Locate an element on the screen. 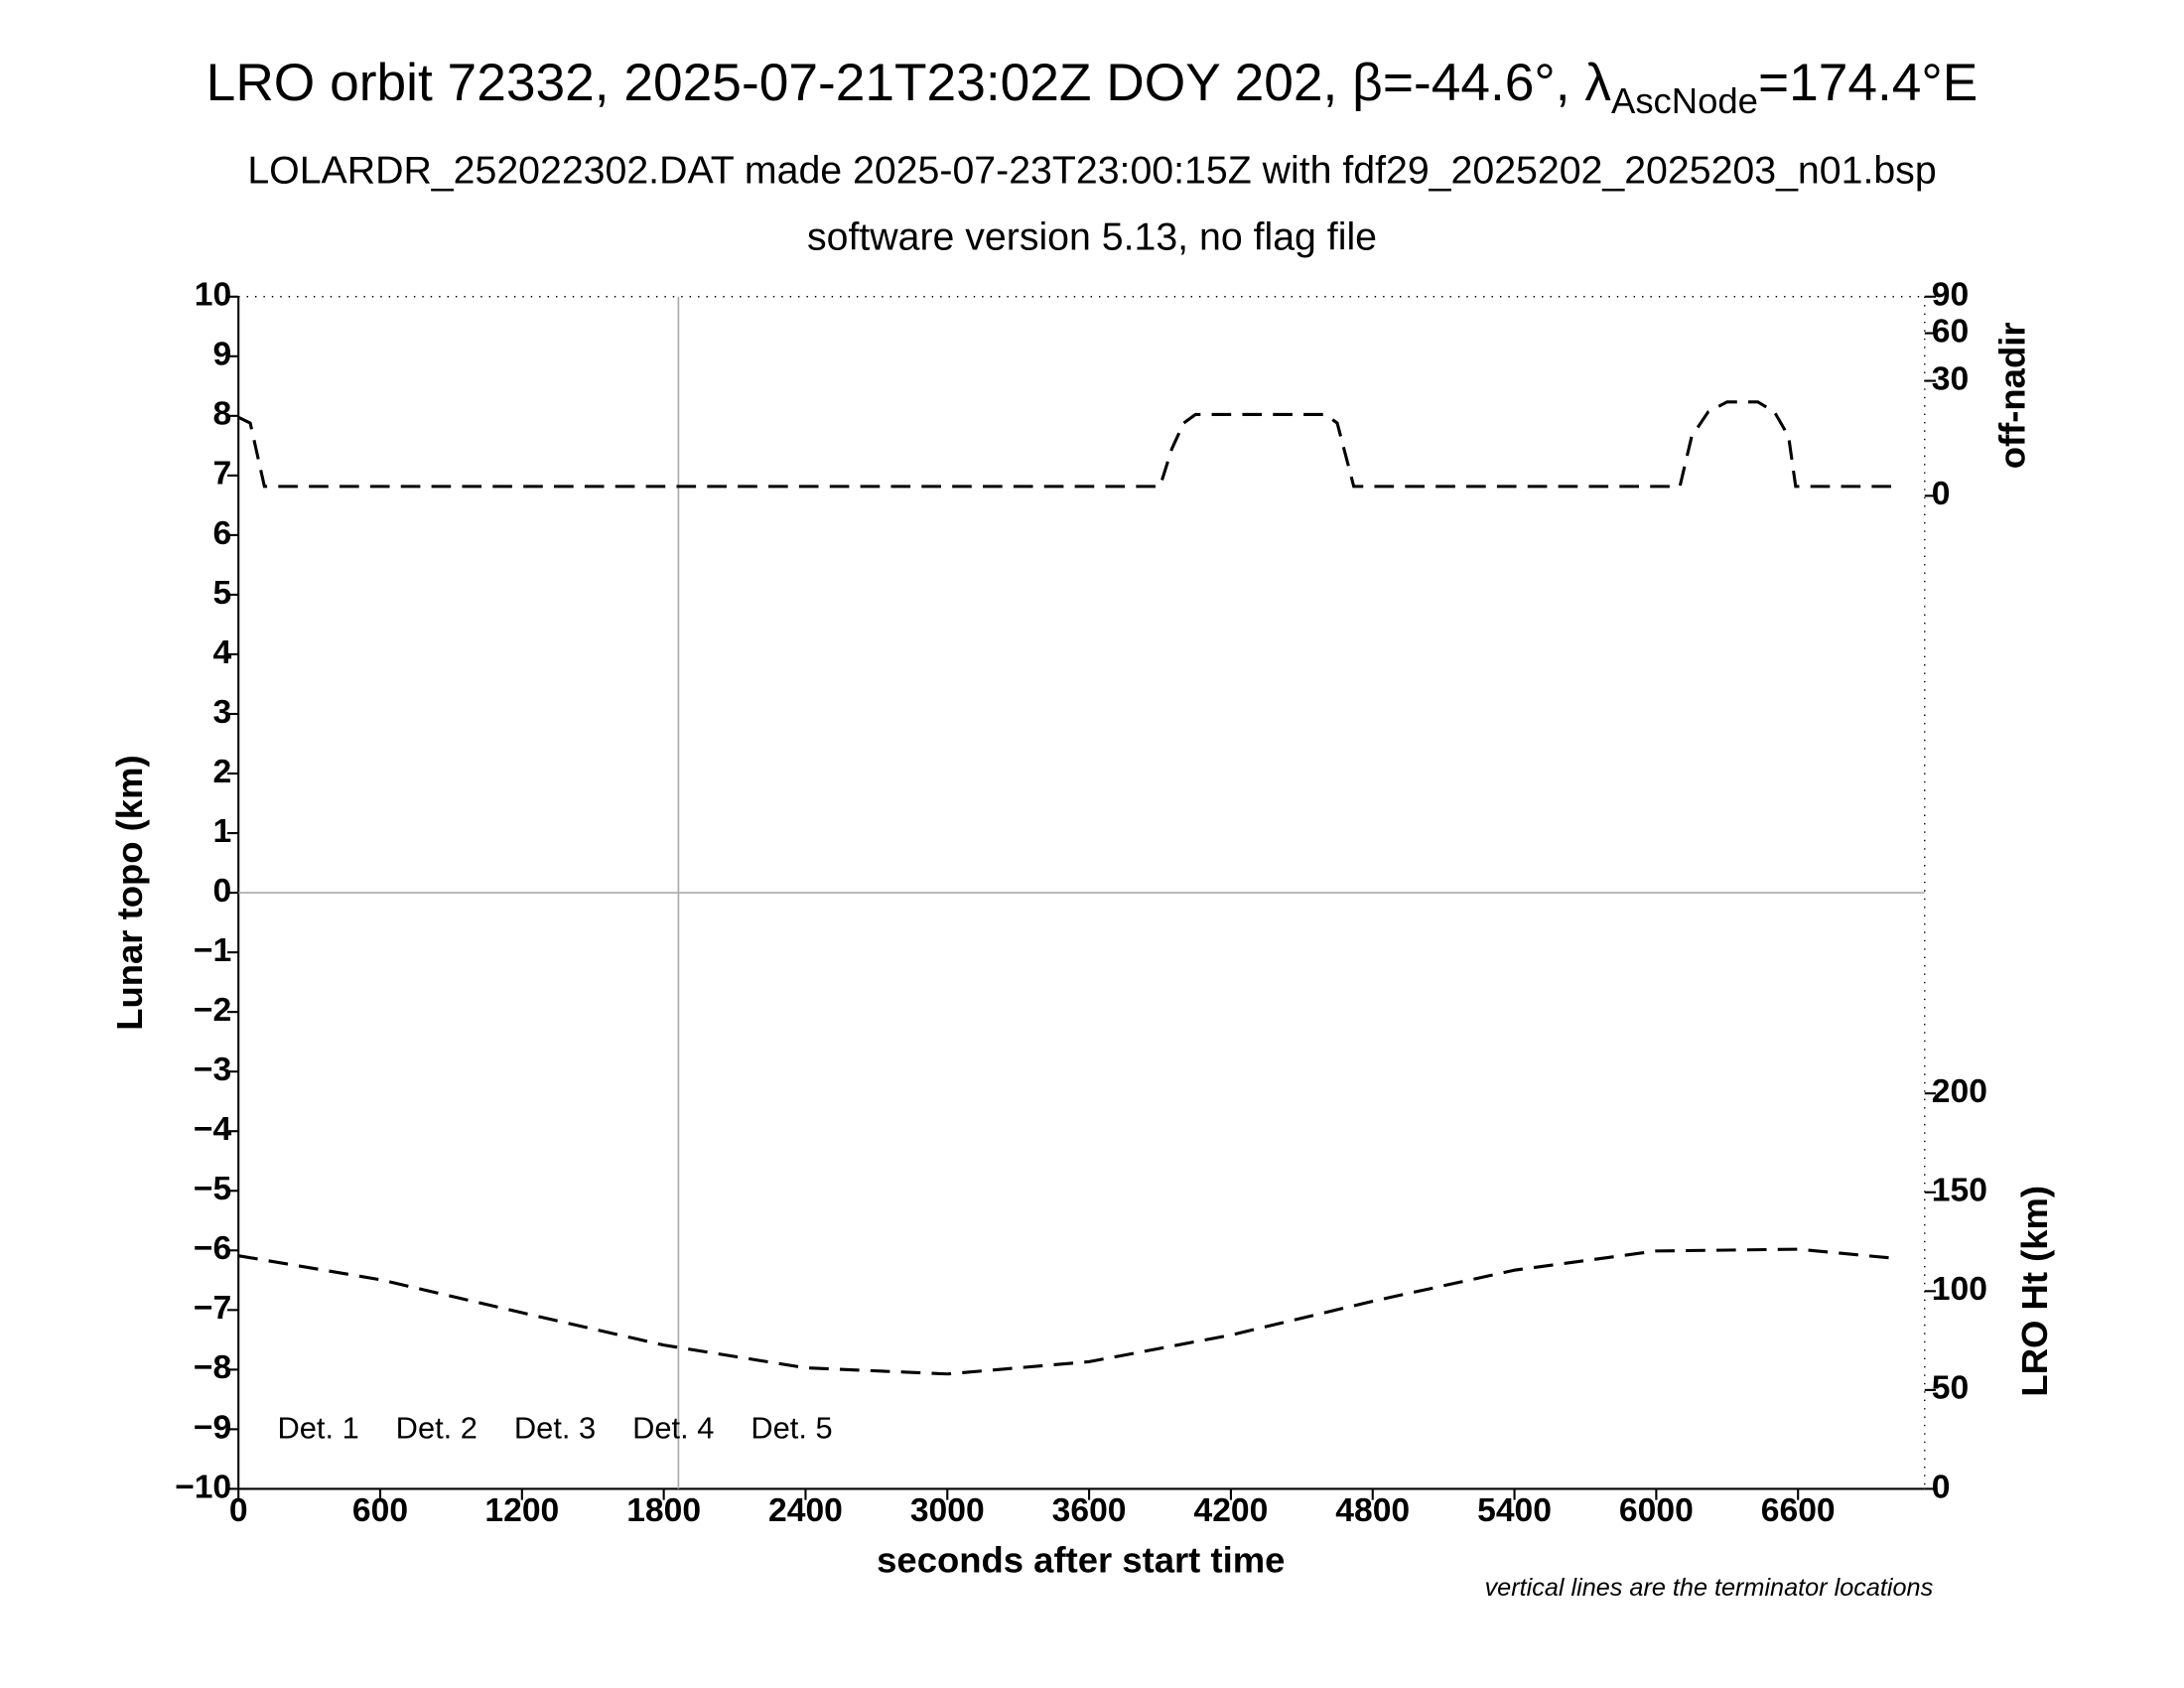 This screenshot has height=1688, width=2184. y2-tick-label: 50 is located at coordinates (1950, 1388).